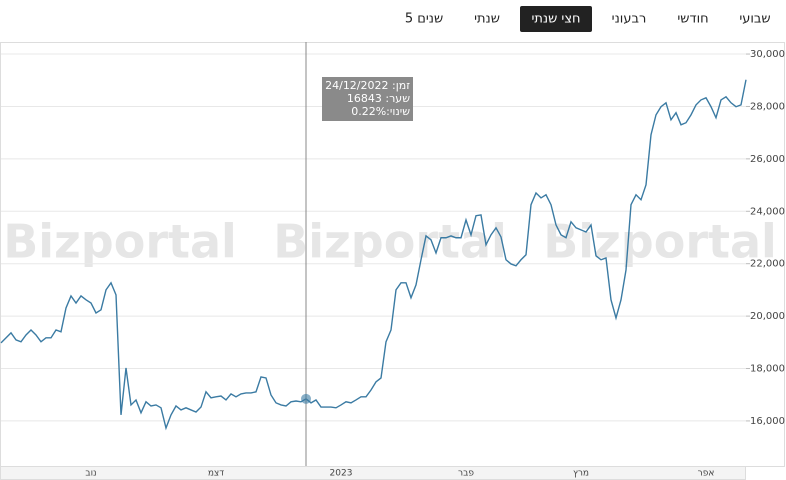 The image size is (786, 480). What do you see at coordinates (364, 98) in the screenshot?
I see `tooltip-value: 16843` at bounding box center [364, 98].